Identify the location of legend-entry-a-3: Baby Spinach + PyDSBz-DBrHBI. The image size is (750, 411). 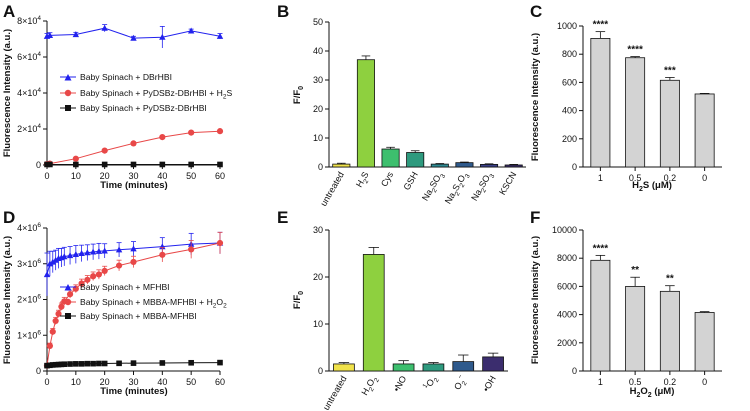
(133, 108).